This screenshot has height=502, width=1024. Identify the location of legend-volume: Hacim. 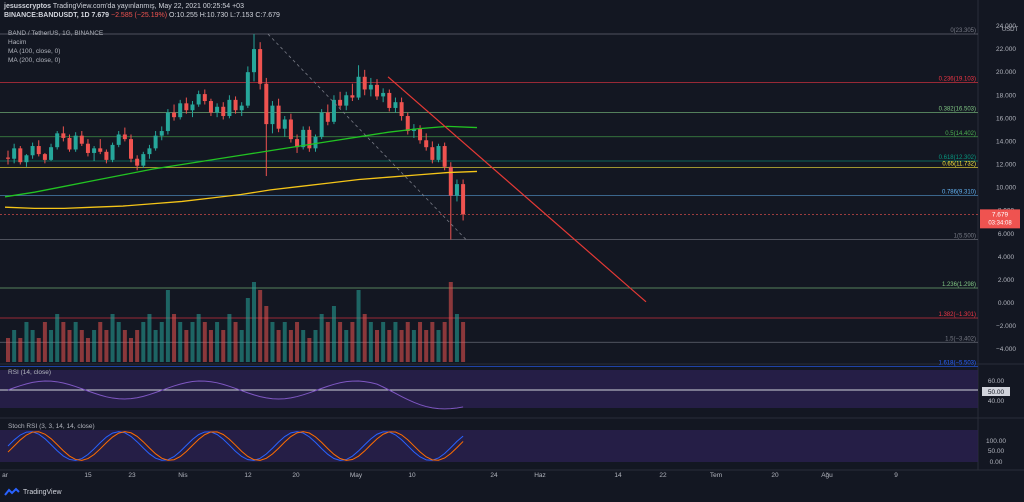
(17, 42).